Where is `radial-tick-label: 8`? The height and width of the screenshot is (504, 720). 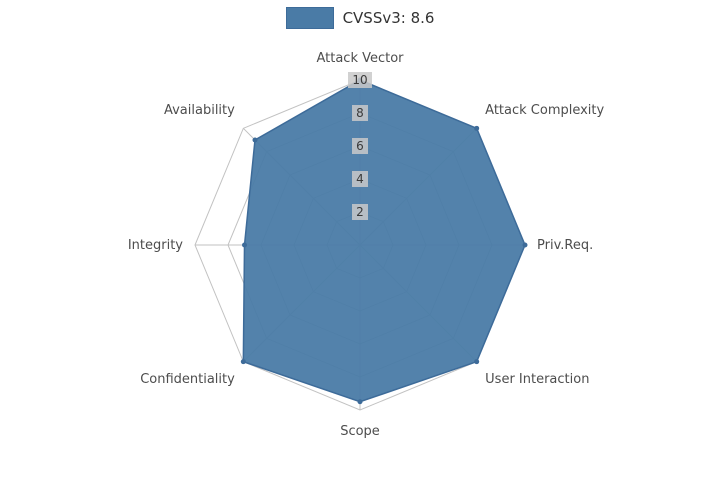 radial-tick-label: 8 is located at coordinates (360, 113).